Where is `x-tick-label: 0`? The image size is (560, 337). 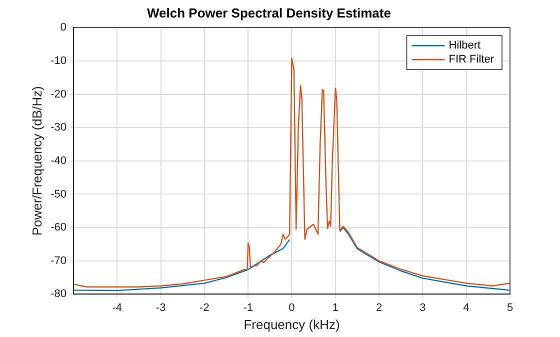
x-tick-label: 0 is located at coordinates (291, 308).